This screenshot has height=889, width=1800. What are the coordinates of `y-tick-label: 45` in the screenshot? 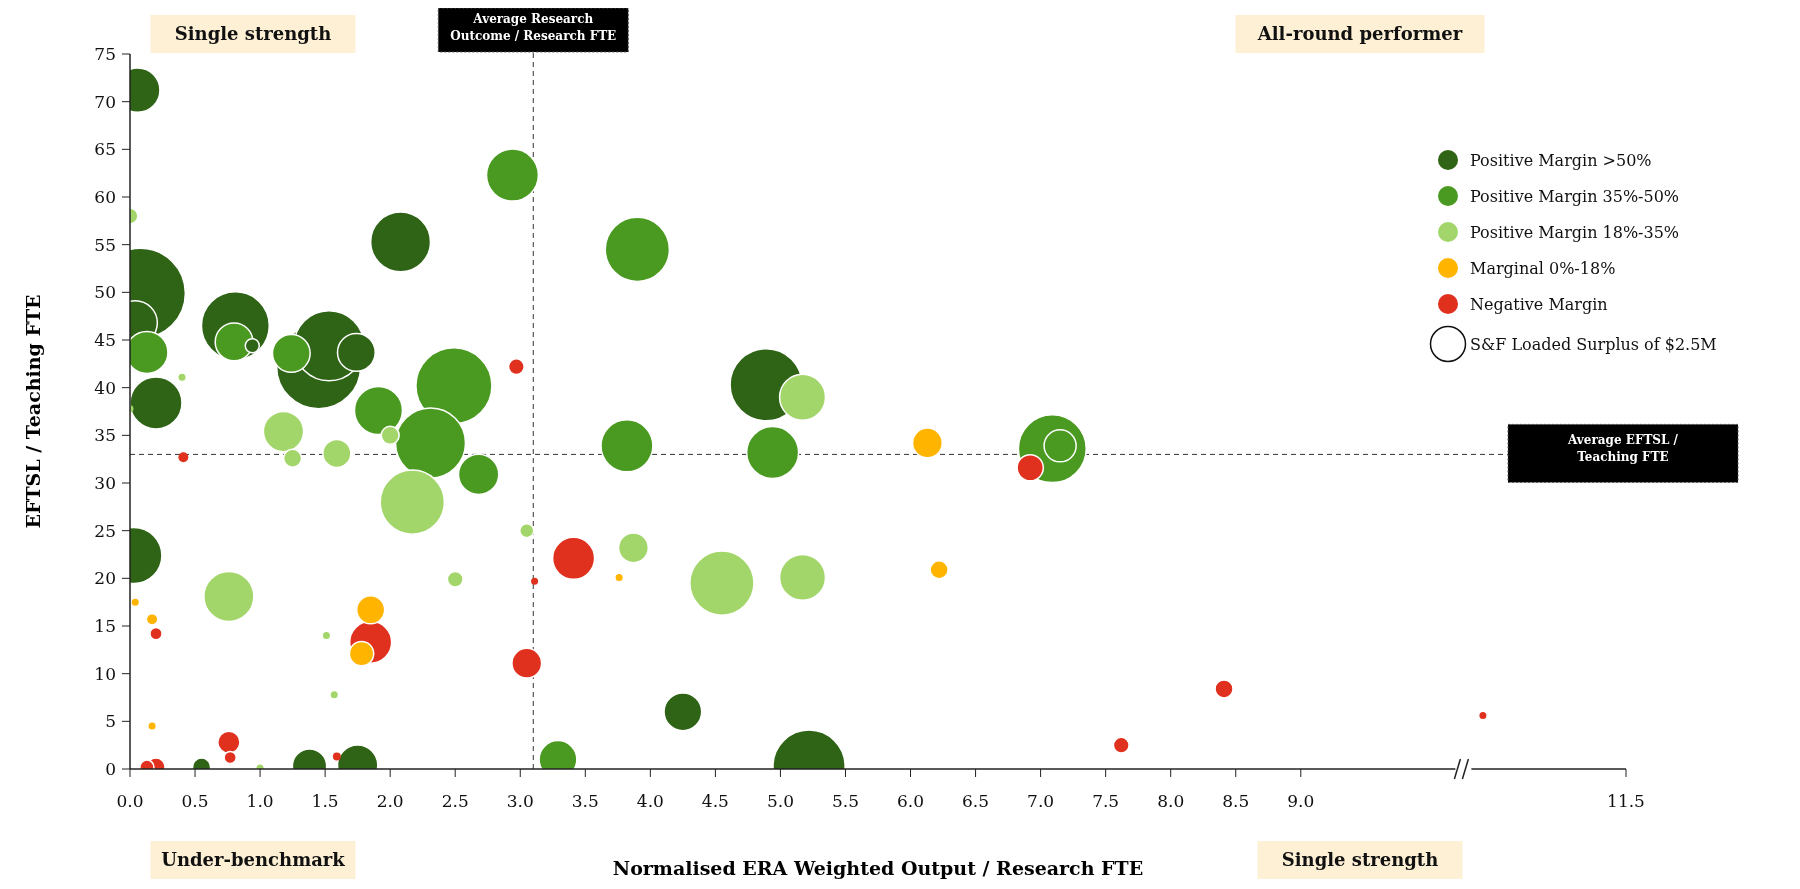 It's located at (105, 339).